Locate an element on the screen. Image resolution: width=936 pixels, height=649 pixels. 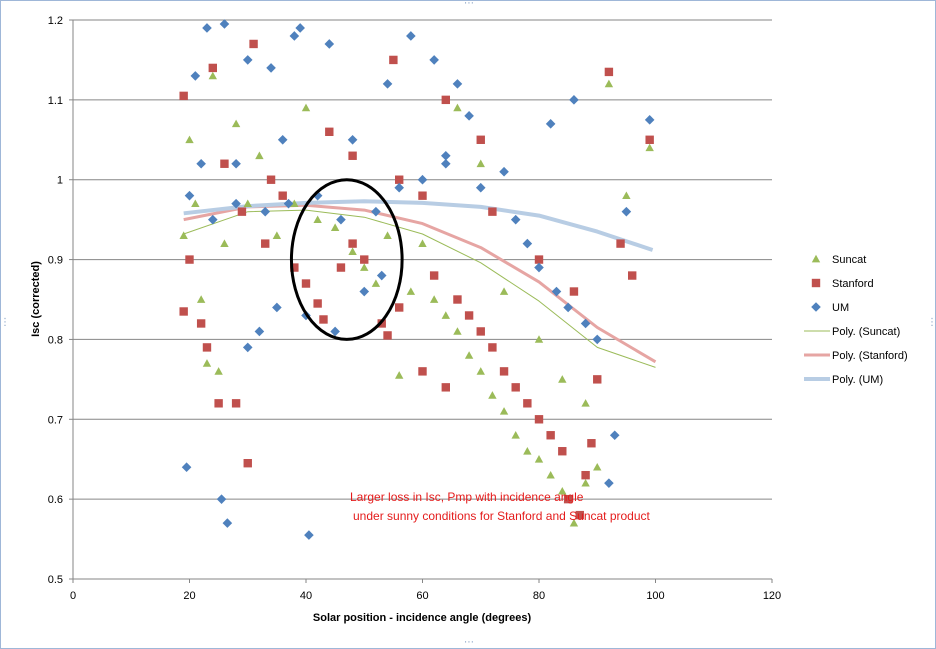
y-tick-label: 0.9 is located at coordinates (55, 261).